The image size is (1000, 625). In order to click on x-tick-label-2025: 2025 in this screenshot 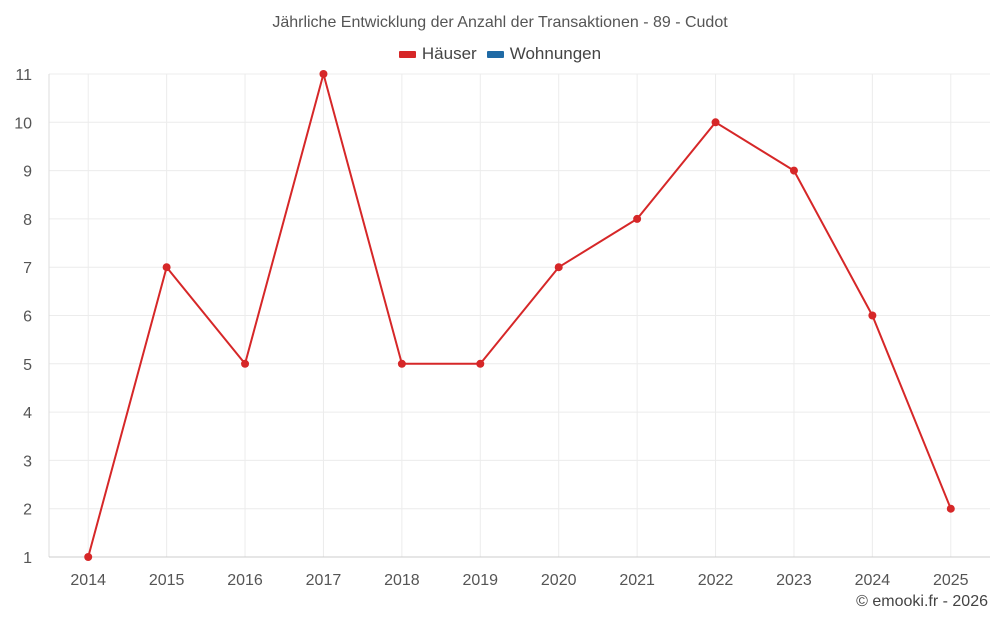, I will do `click(951, 580)`.